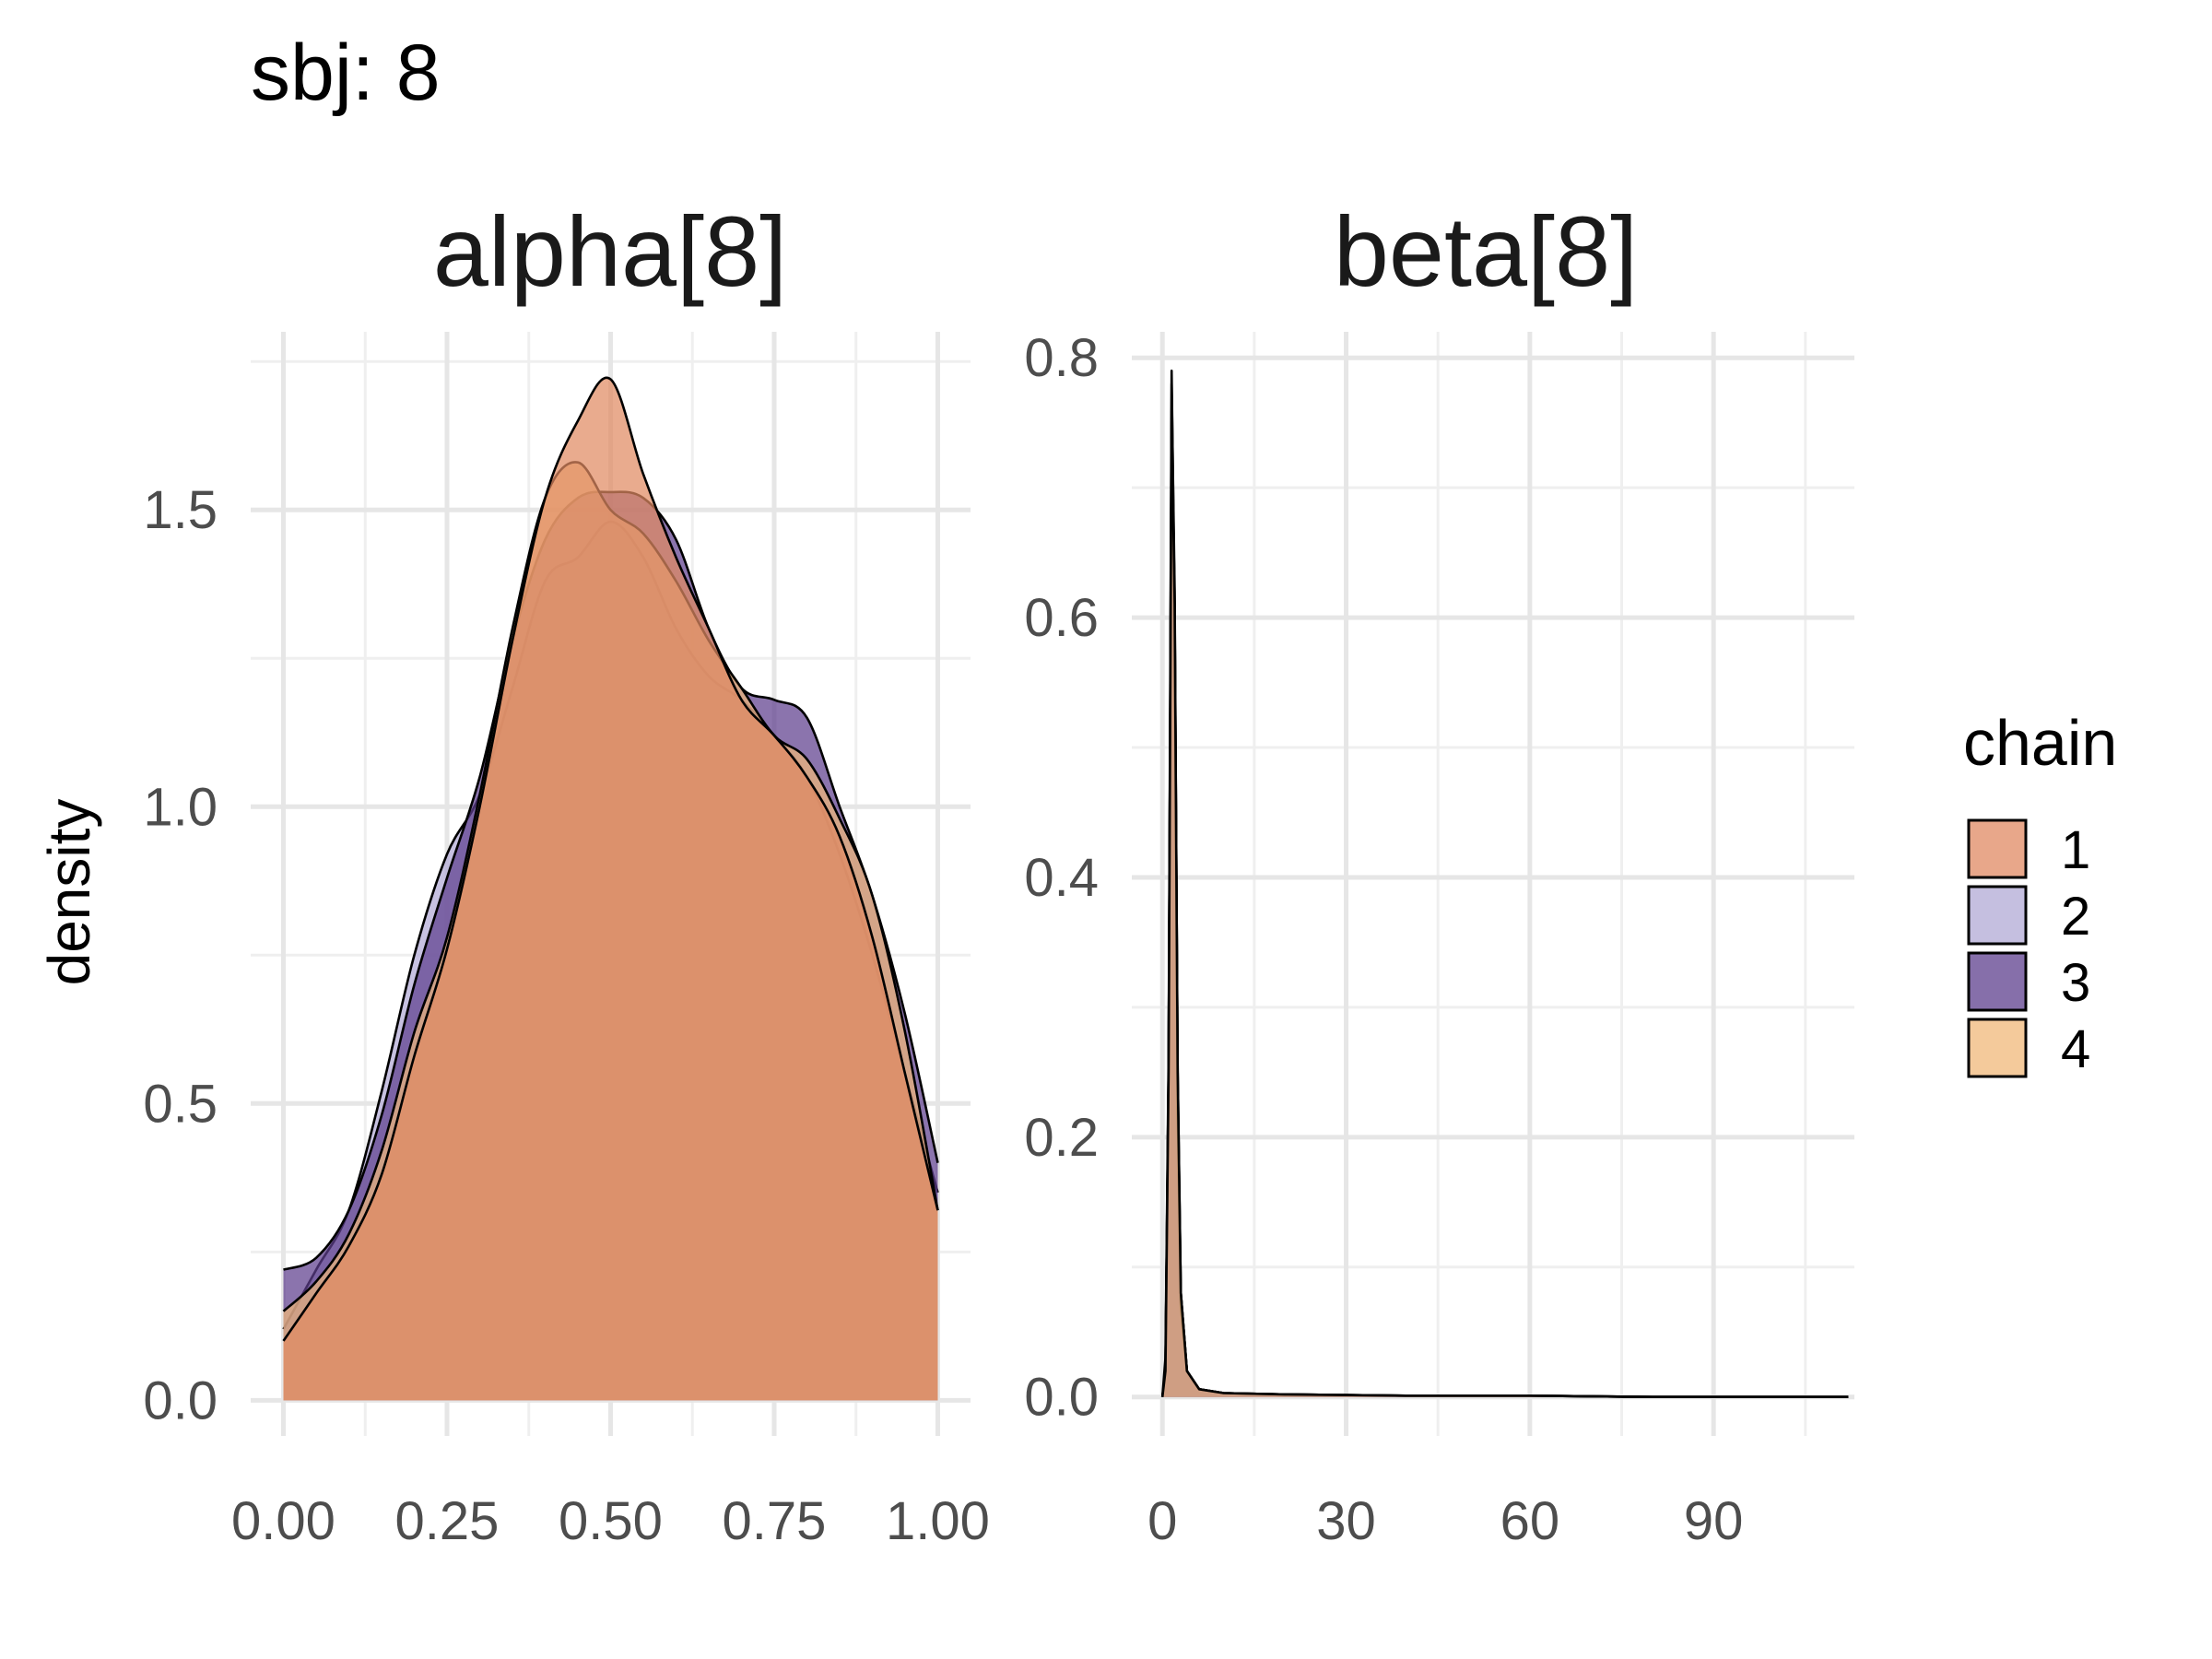 Image resolution: width=2212 pixels, height=1659 pixels. Describe the element at coordinates (1061, 878) in the screenshot. I see `y-tick-label-beta: 0.4` at that location.